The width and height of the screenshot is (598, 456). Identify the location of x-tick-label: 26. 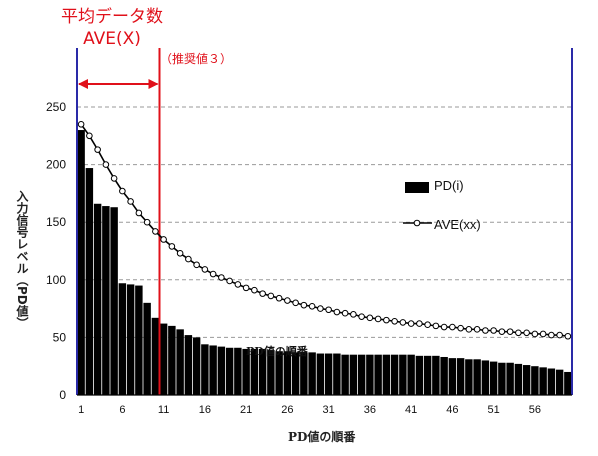
(287, 410).